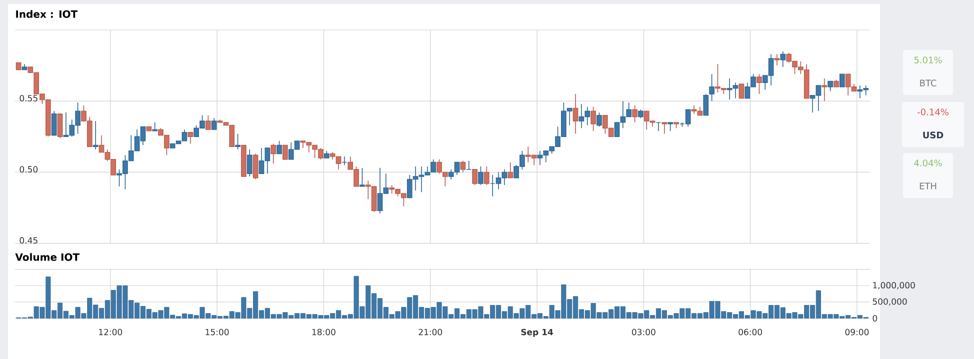  I want to click on y-tick-label: 1,000,000, so click(894, 286).